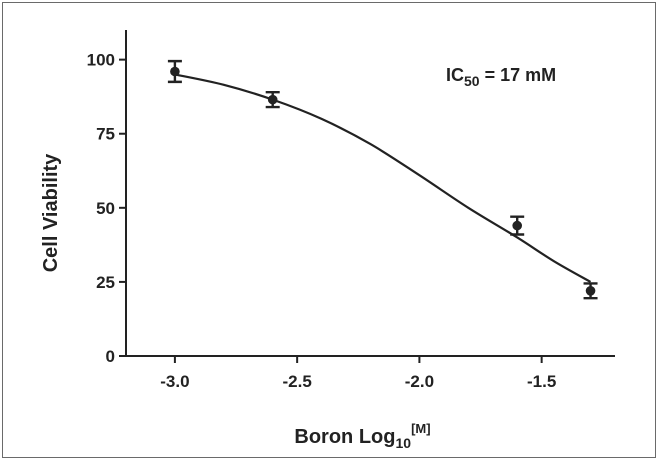 The height and width of the screenshot is (462, 660). Describe the element at coordinates (541, 381) in the screenshot. I see `x-tick-label: -1.5` at that location.